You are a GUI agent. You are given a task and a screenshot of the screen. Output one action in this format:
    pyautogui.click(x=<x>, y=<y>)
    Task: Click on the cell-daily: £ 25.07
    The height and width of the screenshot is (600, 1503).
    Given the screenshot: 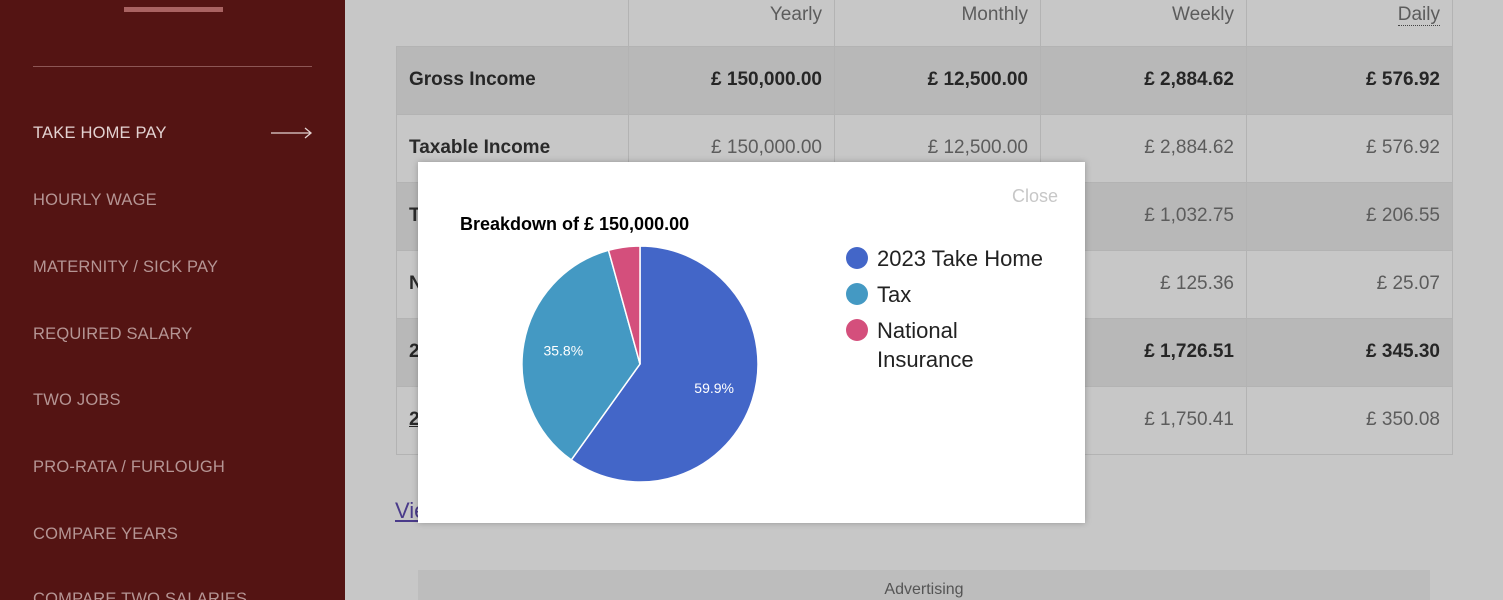 What is the action you would take?
    pyautogui.click(x=1349, y=284)
    